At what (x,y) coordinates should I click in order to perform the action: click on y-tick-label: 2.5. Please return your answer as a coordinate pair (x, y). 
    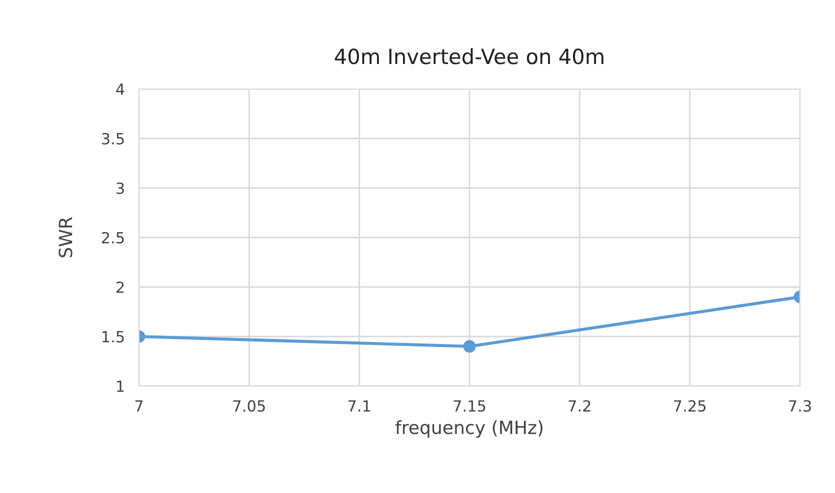
    Looking at the image, I should click on (113, 238).